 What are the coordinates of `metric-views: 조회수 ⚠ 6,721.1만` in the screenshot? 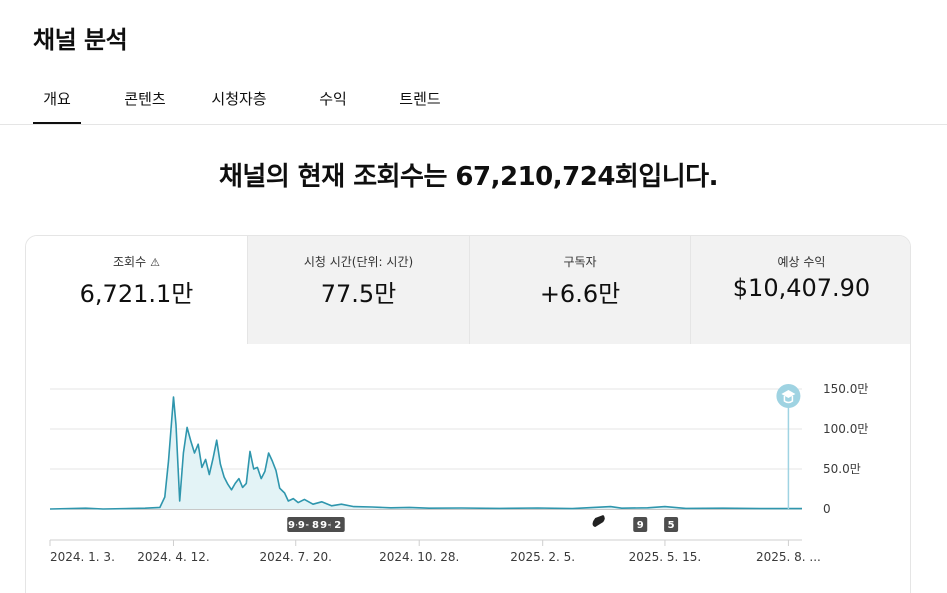 It's located at (136, 290).